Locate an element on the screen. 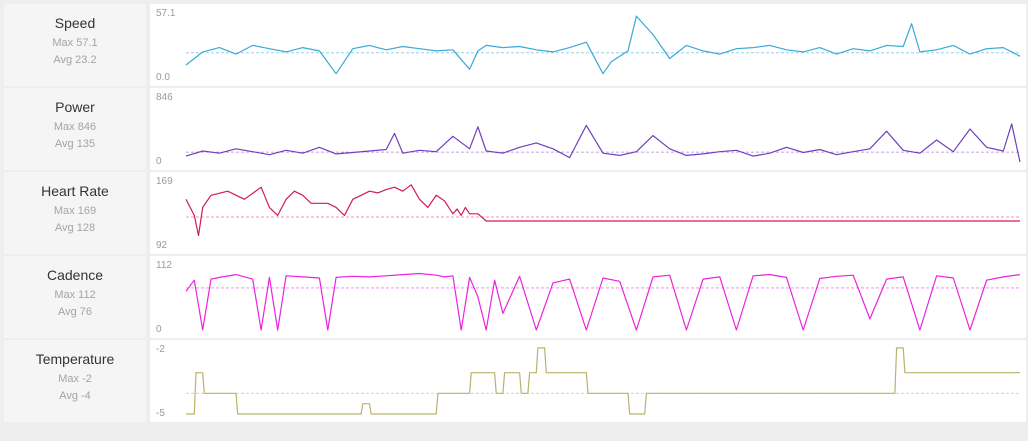 This screenshot has width=1028, height=441. heart-rate-label-box: Heart Rate Max 169 Avg 128 is located at coordinates (75, 213).